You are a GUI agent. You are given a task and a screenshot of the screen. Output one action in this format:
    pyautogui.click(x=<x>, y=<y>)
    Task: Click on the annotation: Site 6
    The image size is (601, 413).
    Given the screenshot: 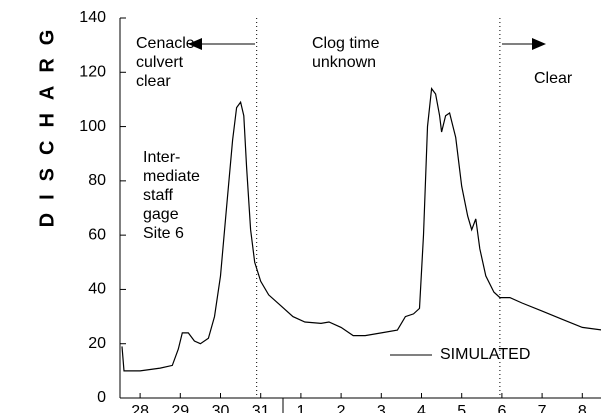 What is the action you would take?
    pyautogui.click(x=163, y=233)
    